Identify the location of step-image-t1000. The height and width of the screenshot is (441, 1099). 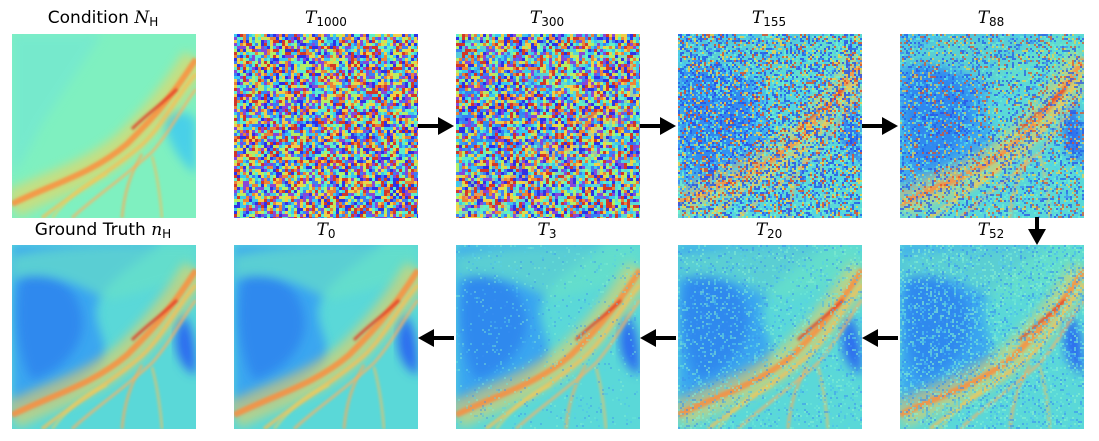
(326, 126).